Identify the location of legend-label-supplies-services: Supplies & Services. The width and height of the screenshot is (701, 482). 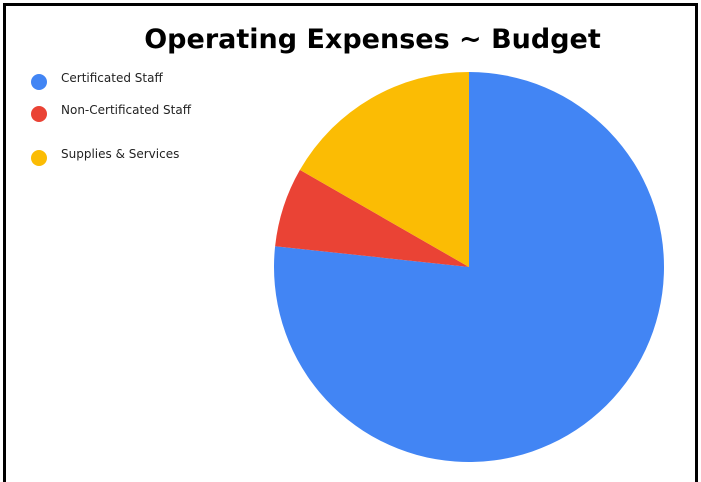
(120, 154).